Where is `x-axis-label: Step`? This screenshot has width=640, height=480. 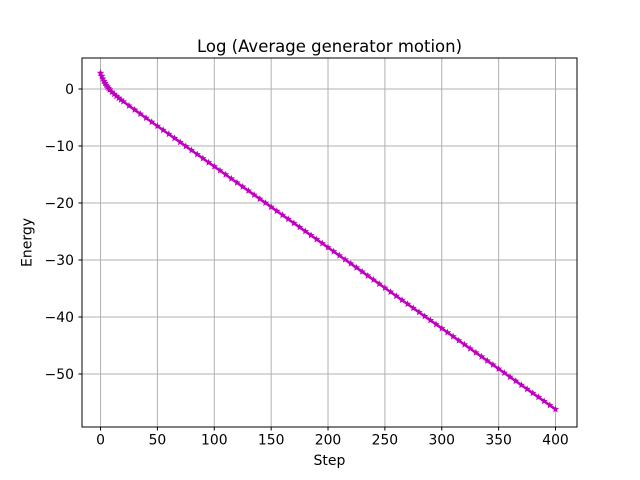 x-axis-label: Step is located at coordinates (329, 461).